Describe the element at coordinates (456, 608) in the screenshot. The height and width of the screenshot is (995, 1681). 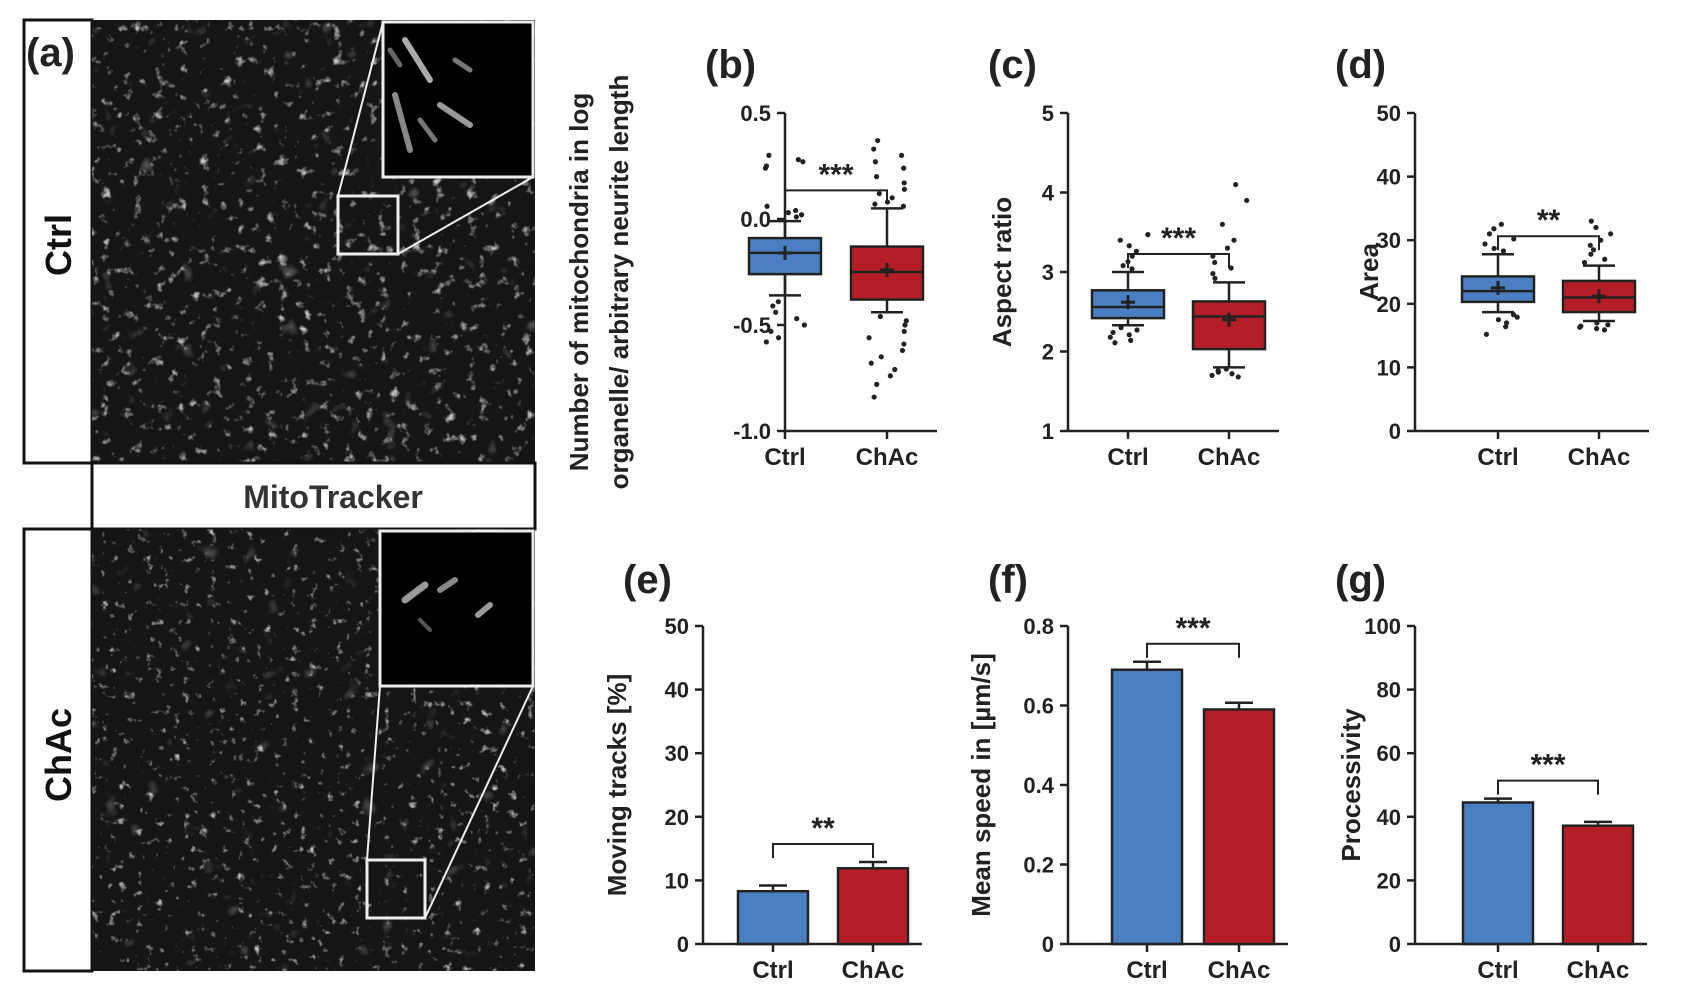
I see `inset-zoom-chac` at that location.